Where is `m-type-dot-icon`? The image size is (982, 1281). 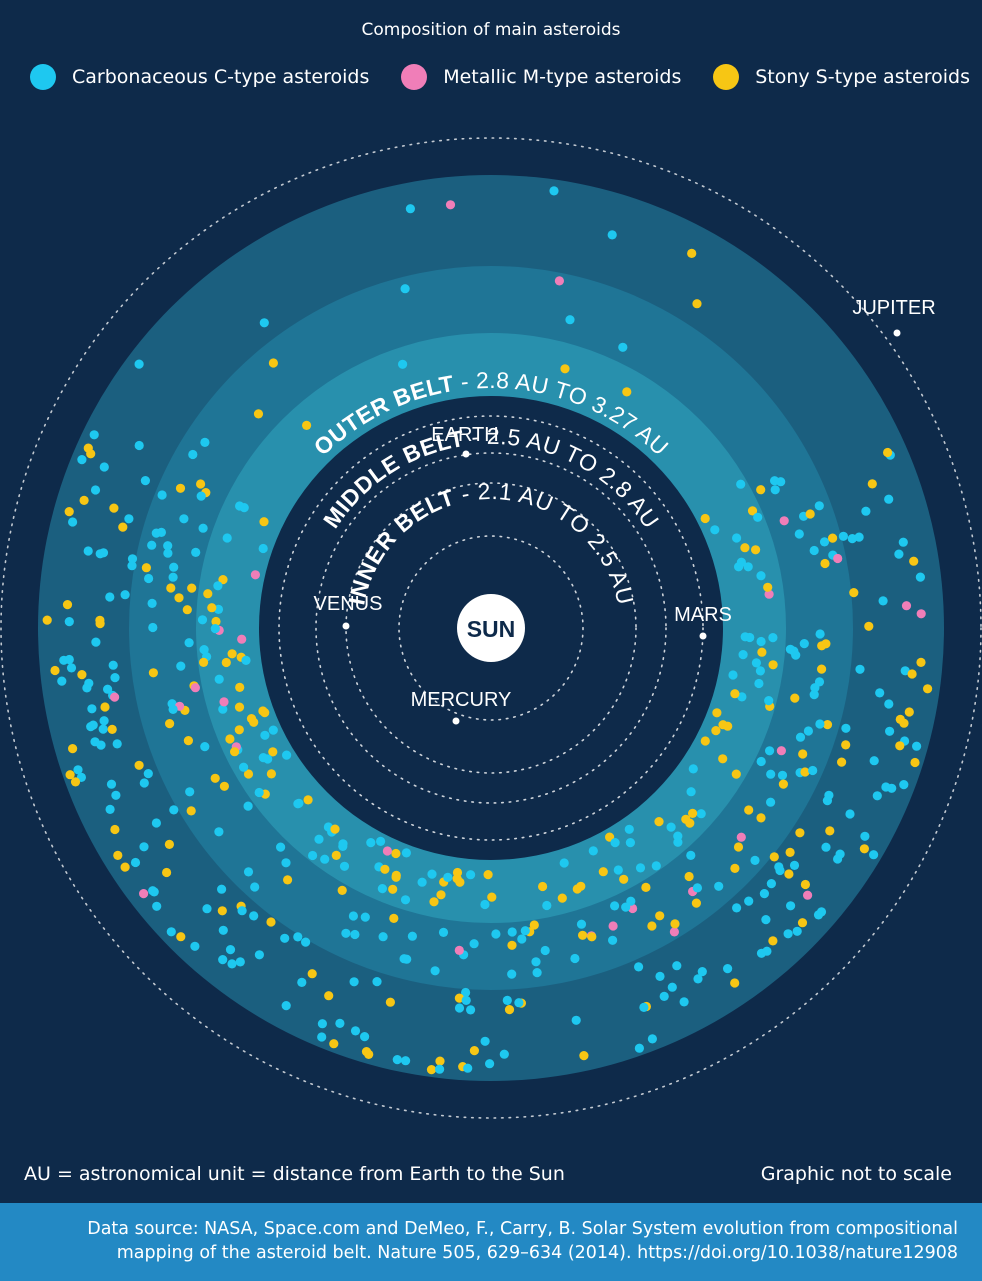
m-type-dot-icon is located at coordinates (414, 77).